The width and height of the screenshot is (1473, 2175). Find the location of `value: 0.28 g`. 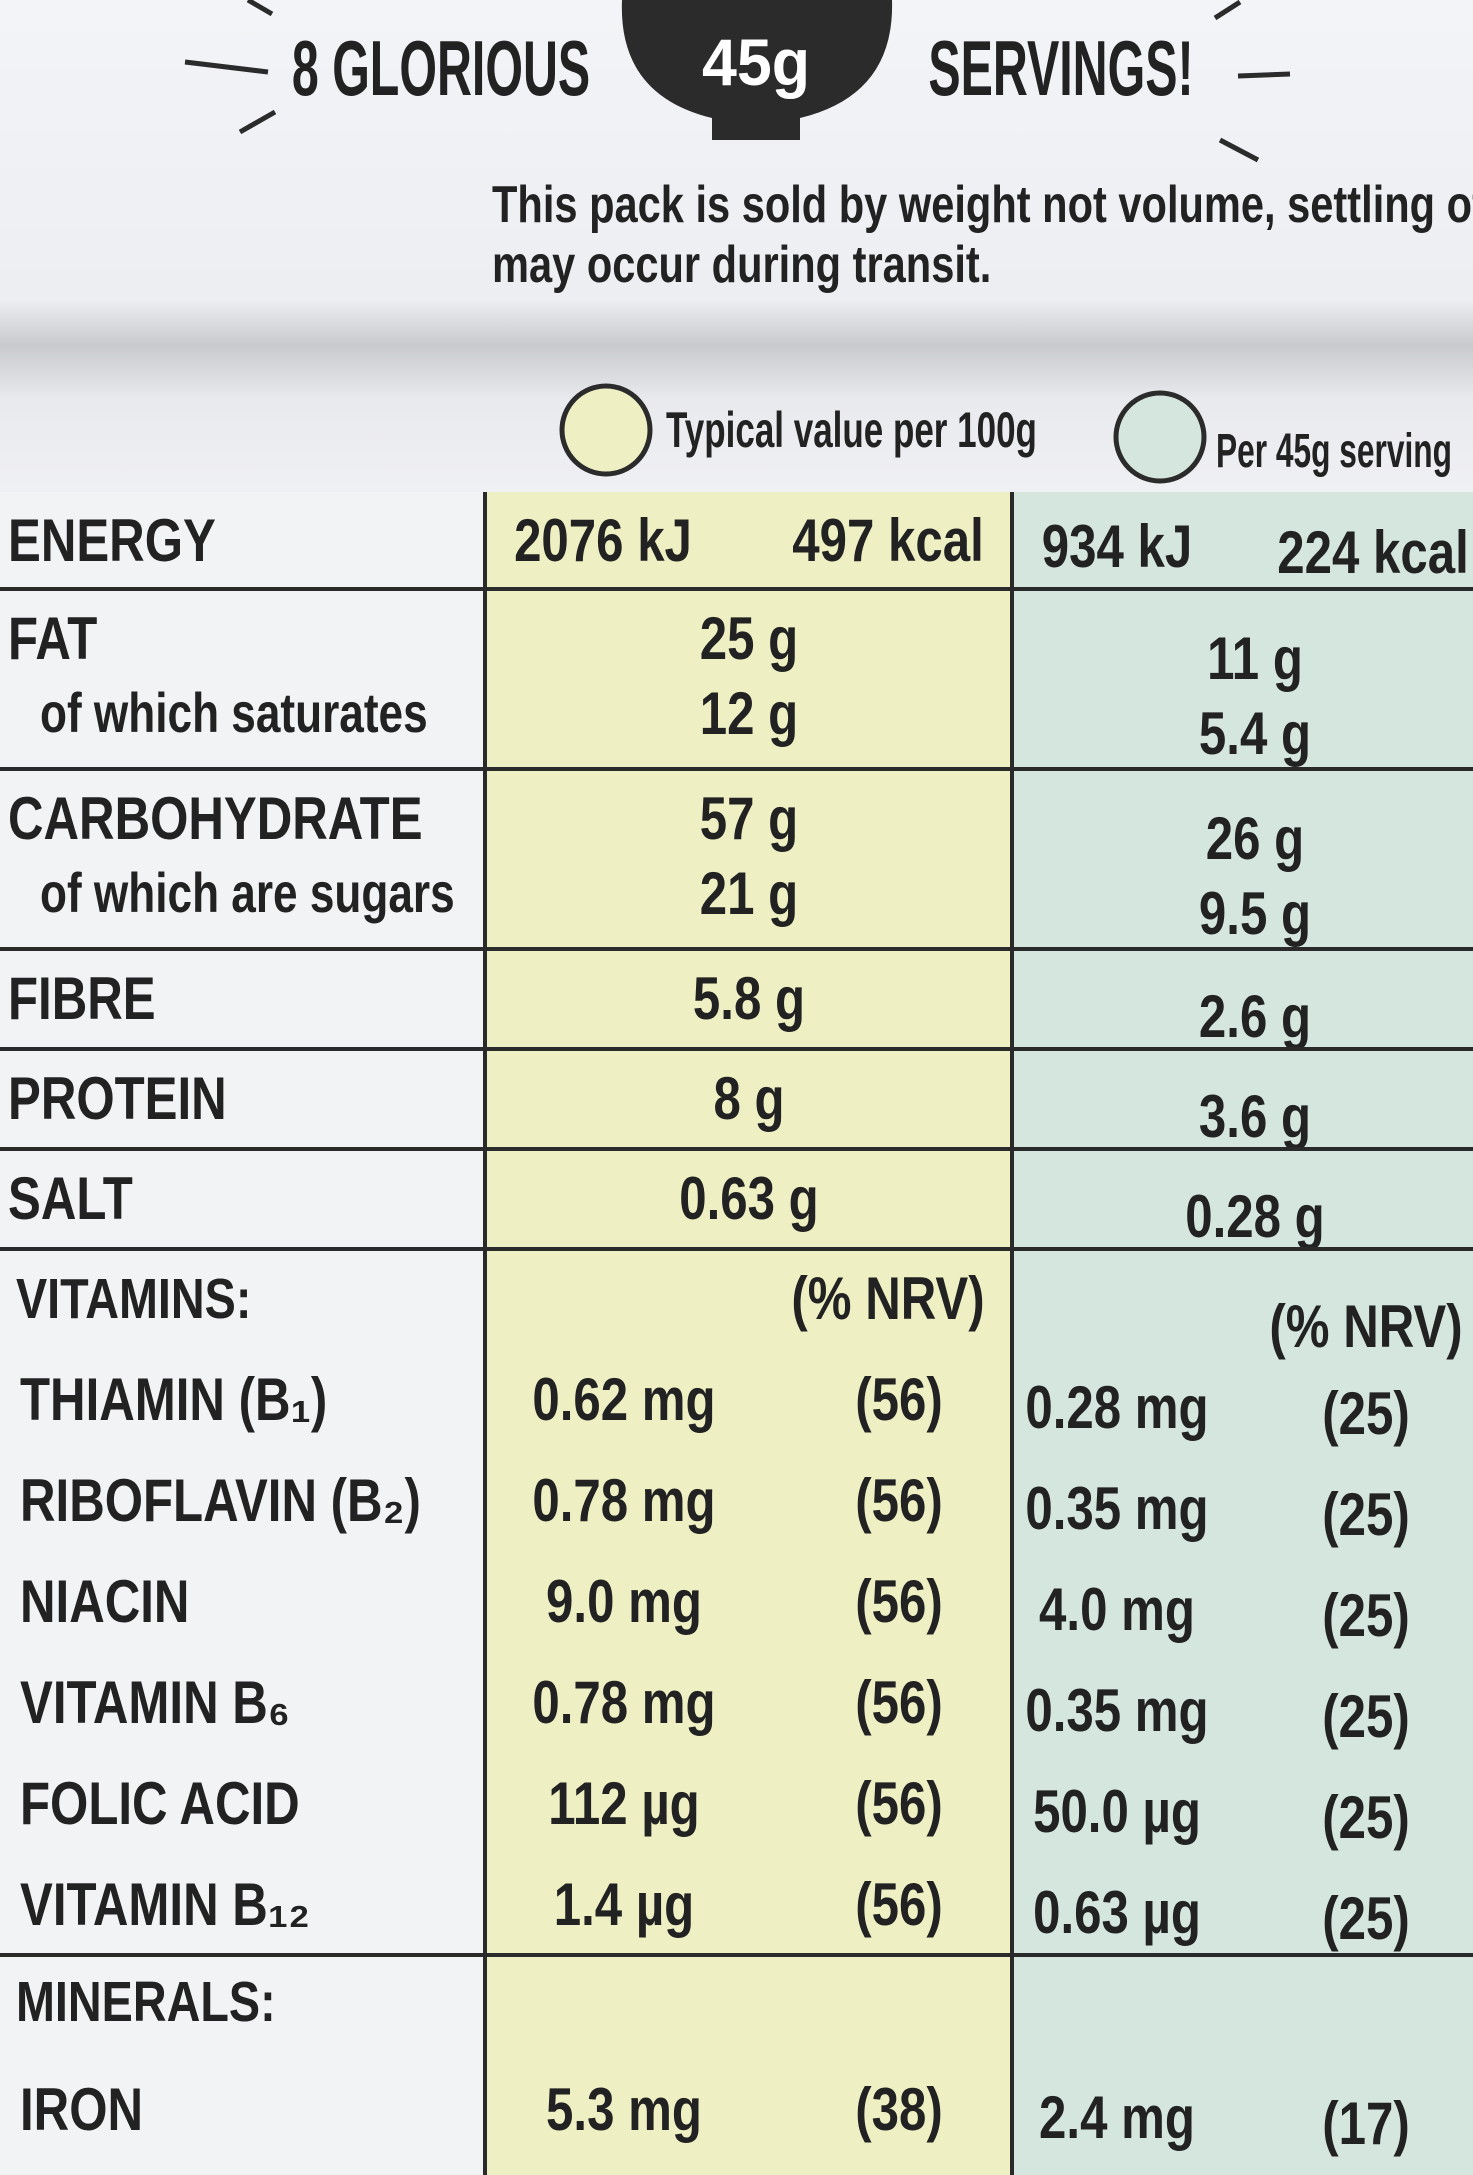

value: 0.28 g is located at coordinates (1255, 1216).